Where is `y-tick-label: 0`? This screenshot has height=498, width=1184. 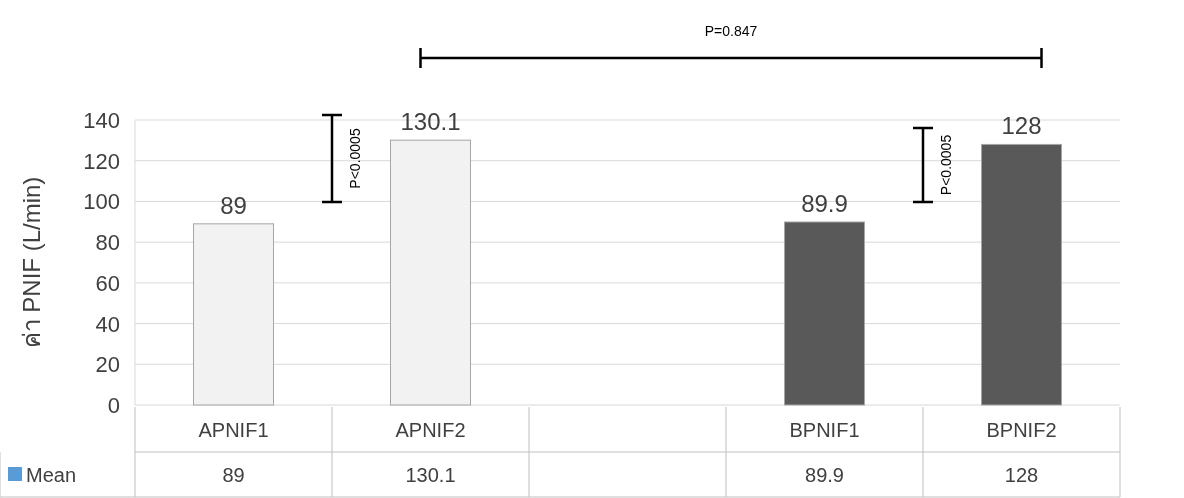
y-tick-label: 0 is located at coordinates (113, 405).